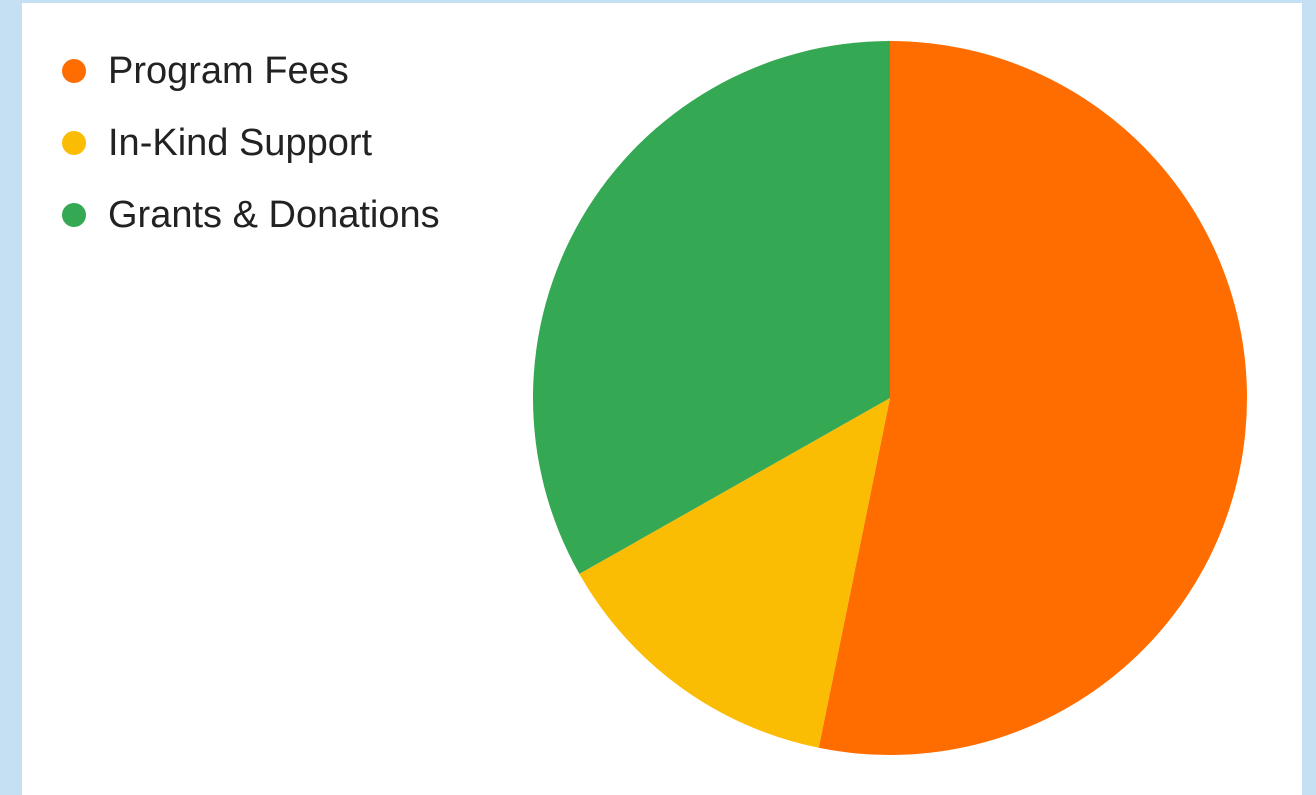 The height and width of the screenshot is (795, 1316). Describe the element at coordinates (74, 215) in the screenshot. I see `legend-swatch-grants-donations` at that location.